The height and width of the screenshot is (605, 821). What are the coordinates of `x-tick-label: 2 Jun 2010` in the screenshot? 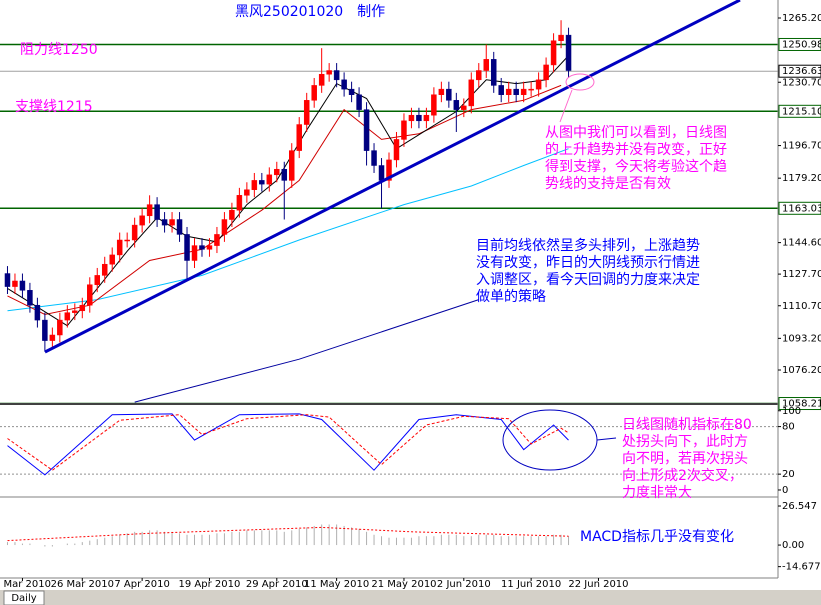 It's located at (464, 584).